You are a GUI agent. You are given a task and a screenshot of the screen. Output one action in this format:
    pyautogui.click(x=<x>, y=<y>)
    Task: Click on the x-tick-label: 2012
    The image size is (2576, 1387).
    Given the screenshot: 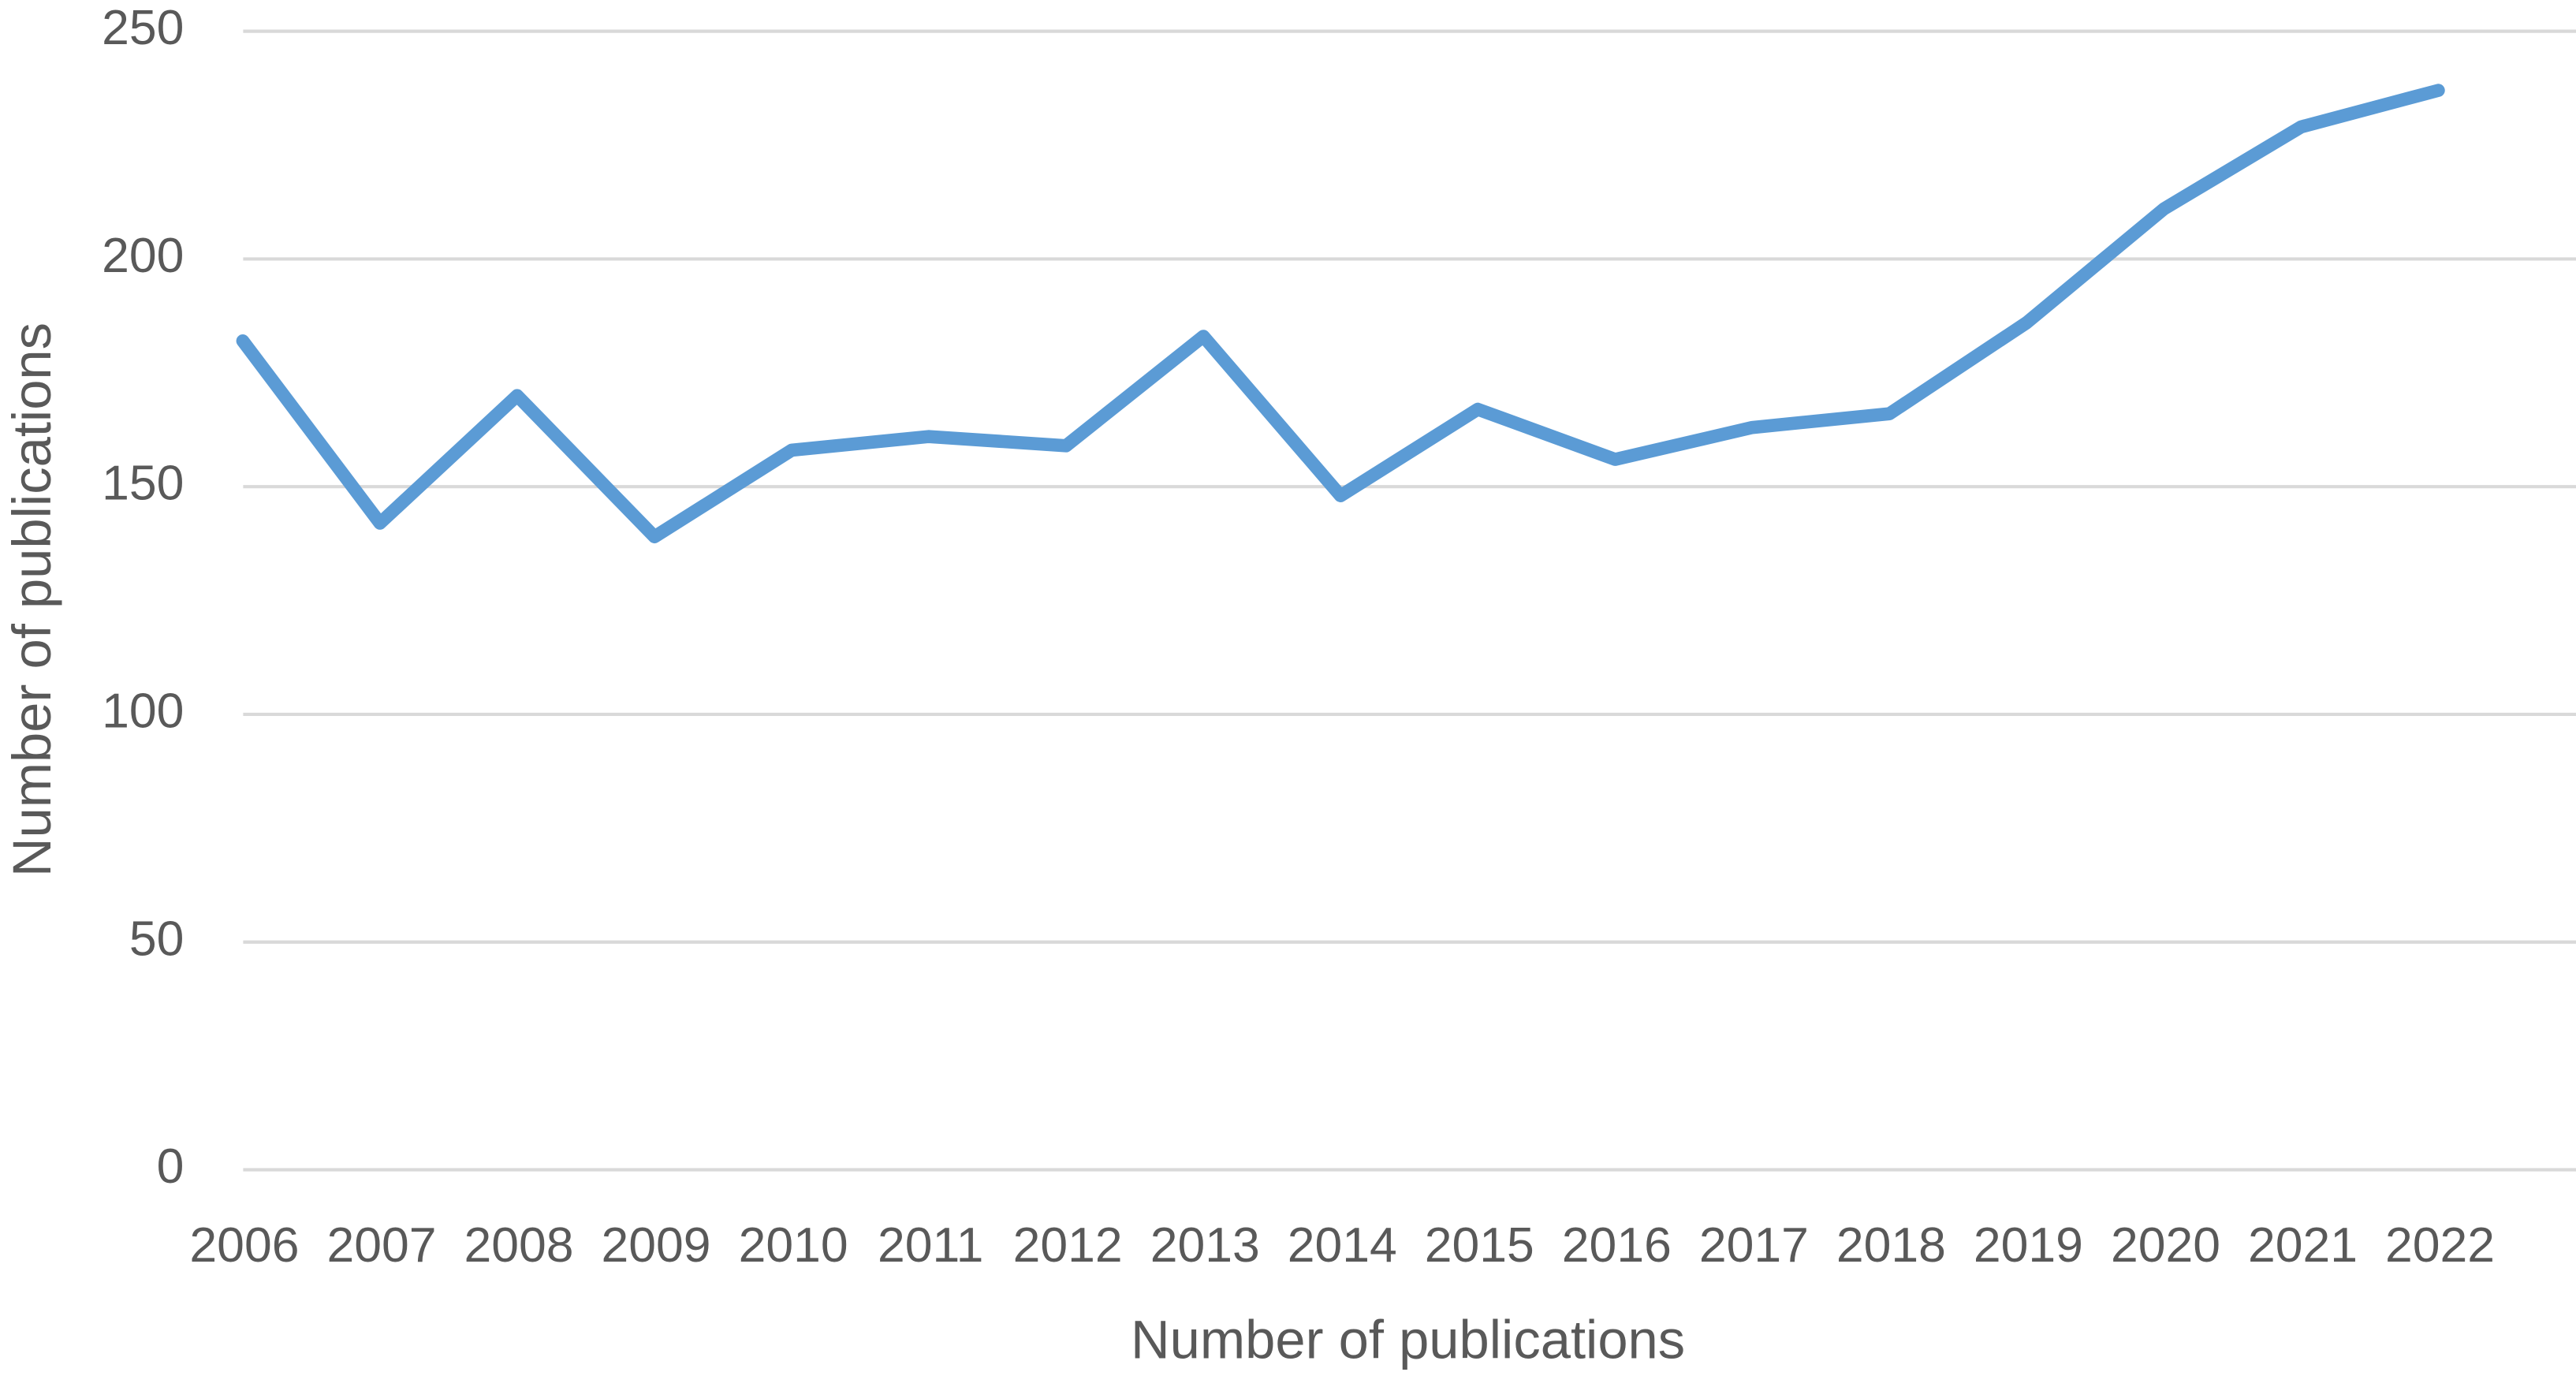 What is the action you would take?
    pyautogui.click(x=1068, y=1245)
    